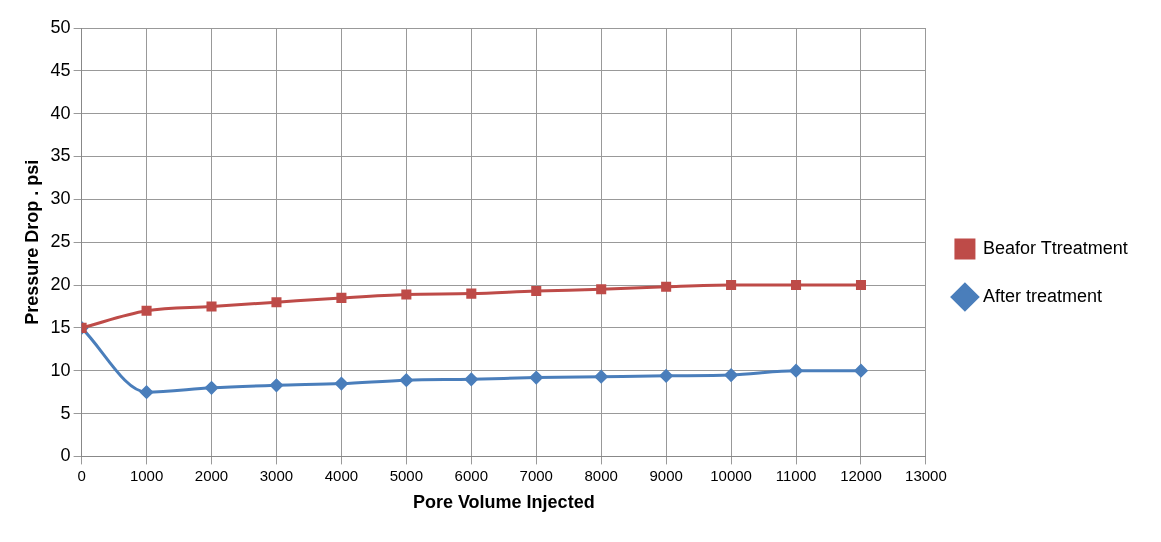 The width and height of the screenshot is (1161, 542). Describe the element at coordinates (60, 369) in the screenshot. I see `y-tick-label: 10` at that location.